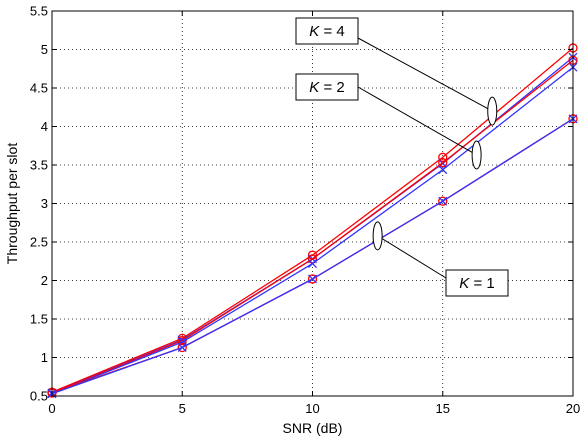  I want to click on x-tick-label: 5, so click(182, 408).